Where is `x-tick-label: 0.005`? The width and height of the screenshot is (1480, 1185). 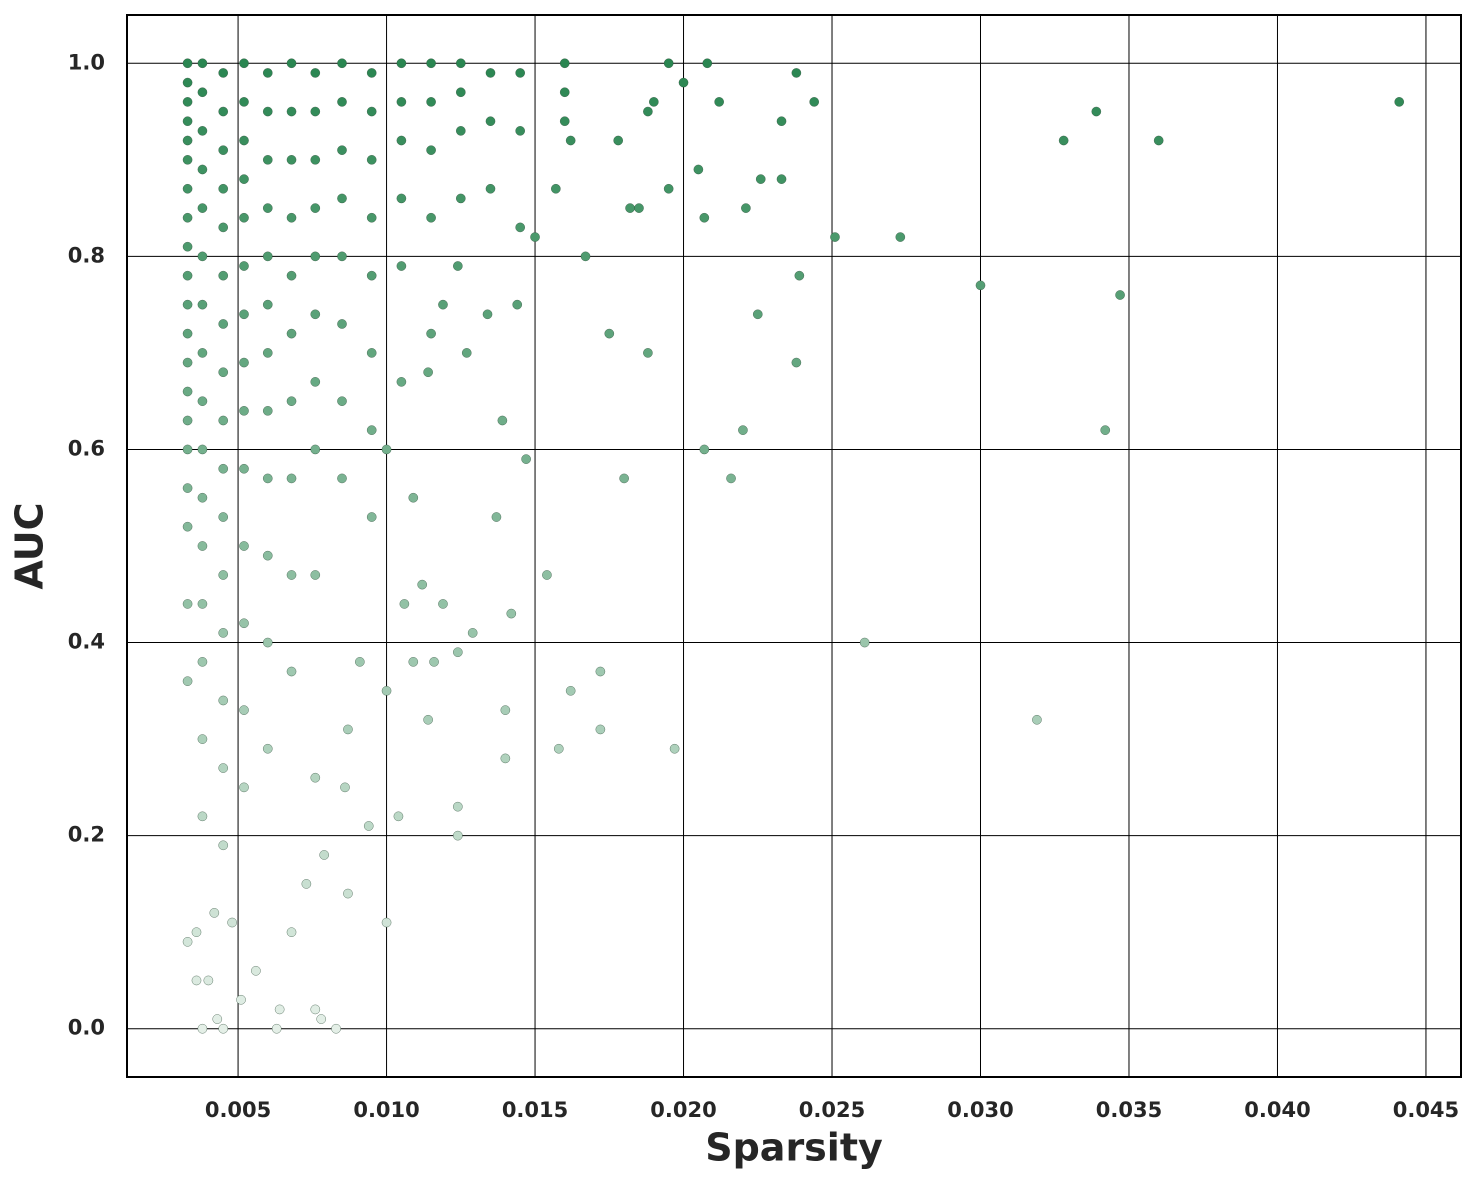
x-tick-label: 0.005 is located at coordinates (238, 1110).